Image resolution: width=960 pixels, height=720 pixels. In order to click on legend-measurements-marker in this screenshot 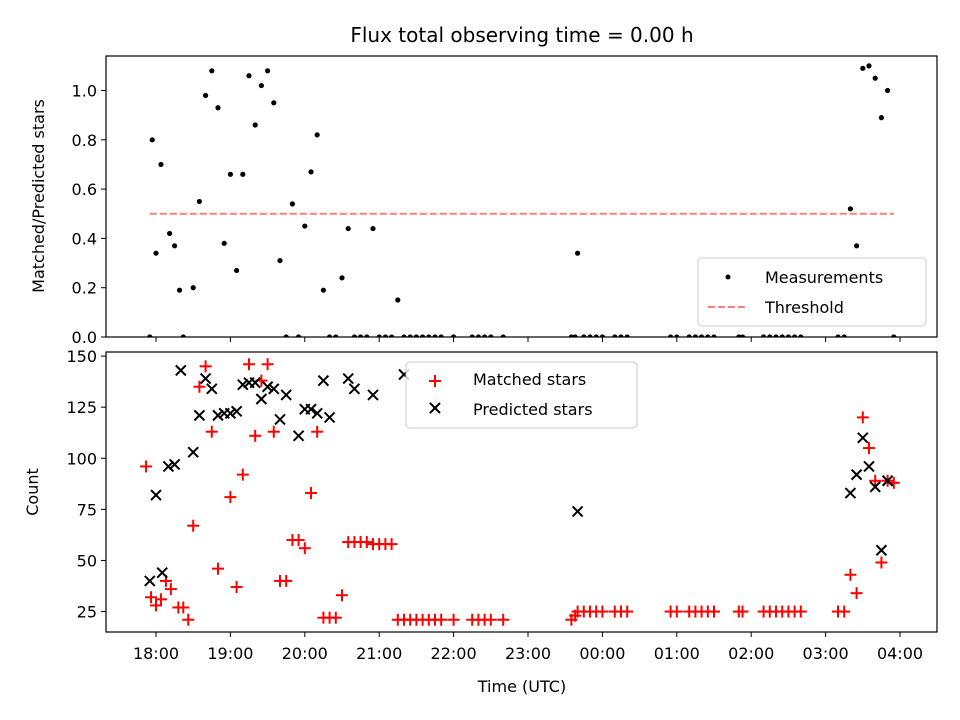, I will do `click(728, 277)`.